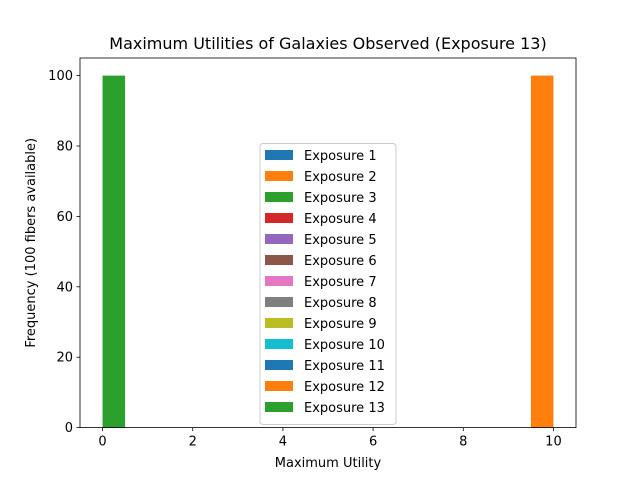 Image resolution: width=640 pixels, height=480 pixels. Describe the element at coordinates (553, 442) in the screenshot. I see `x-tick-label: 10` at that location.